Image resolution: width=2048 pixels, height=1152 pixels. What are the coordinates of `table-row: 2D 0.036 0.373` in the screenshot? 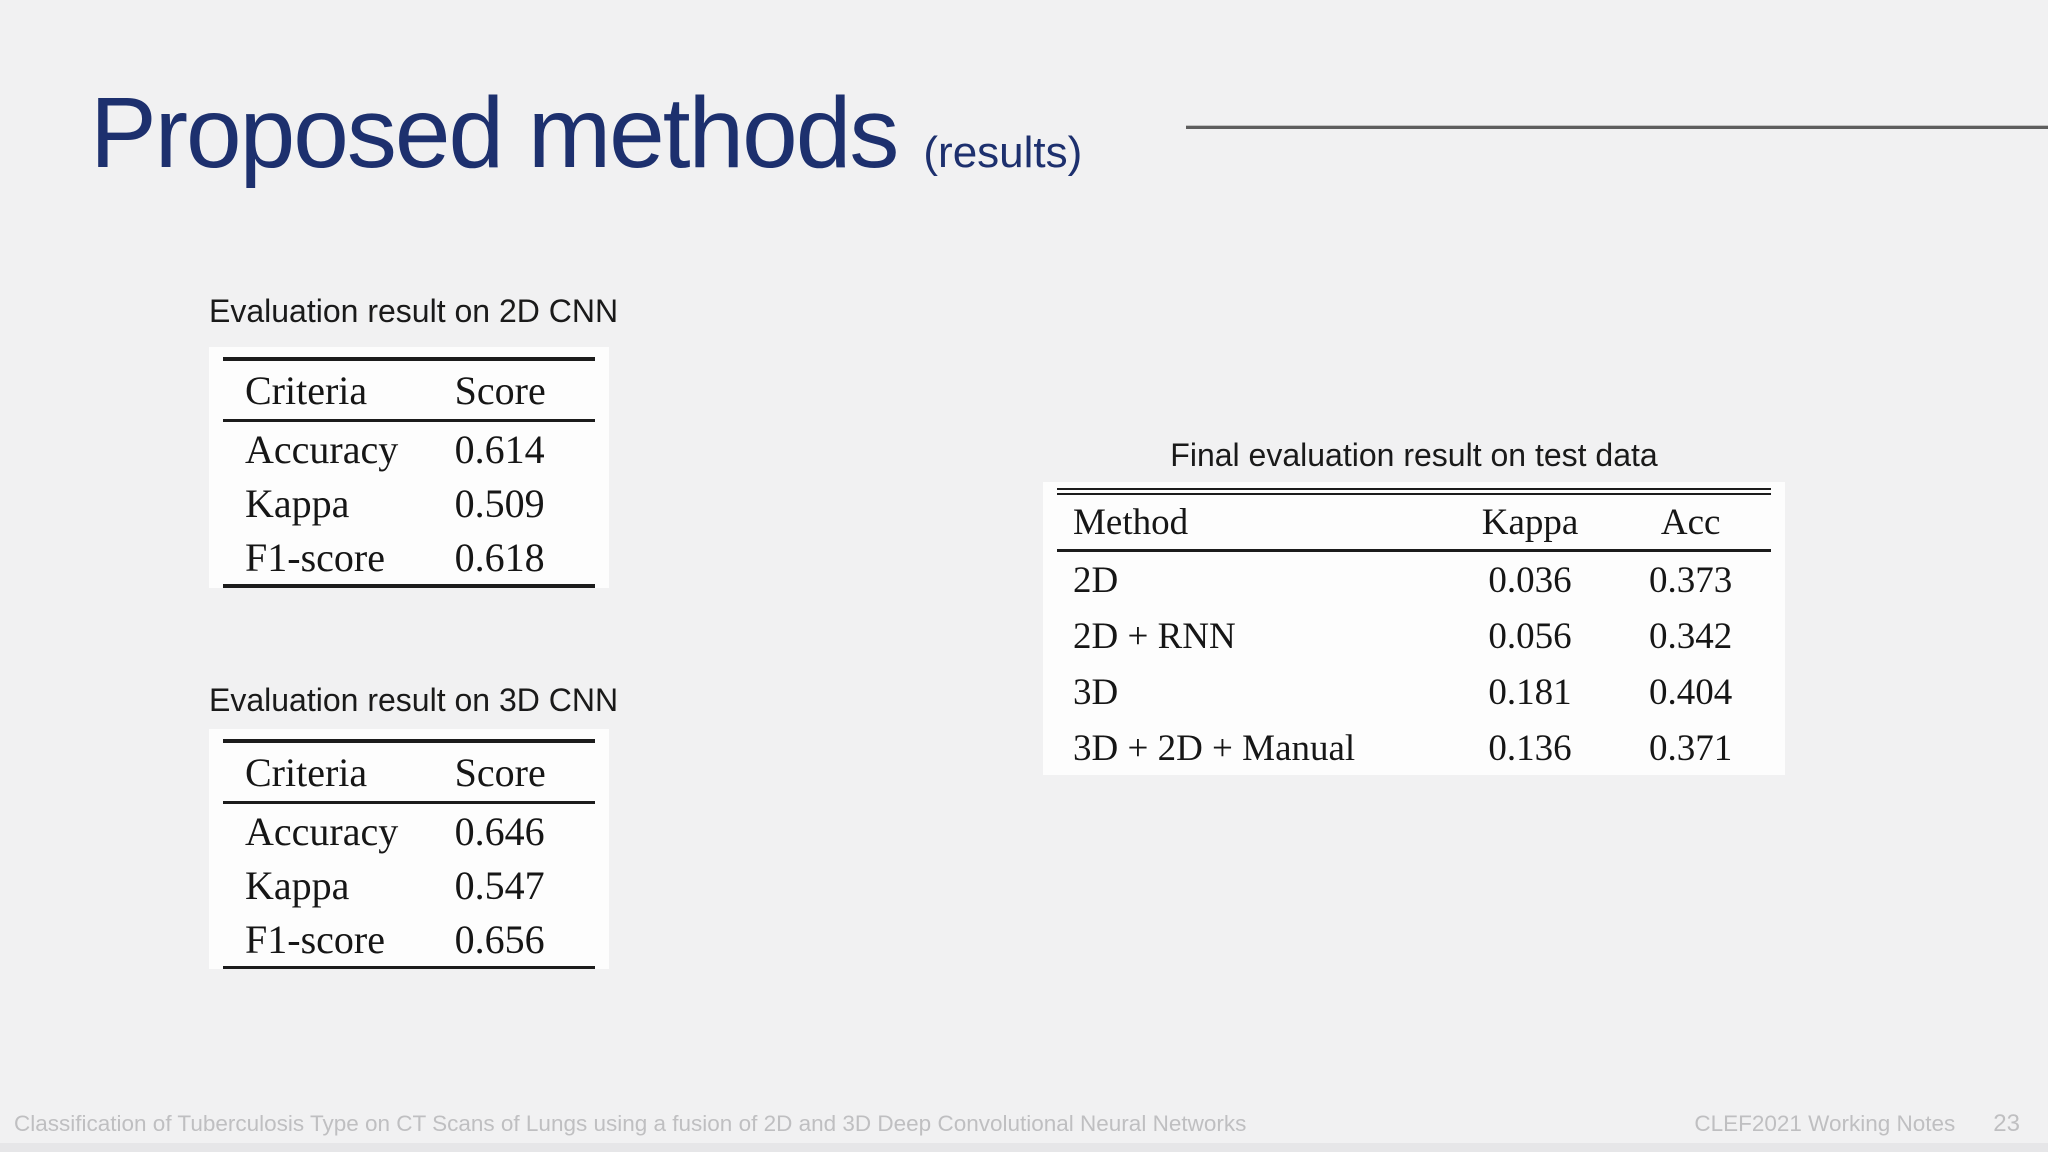 It's located at (1414, 580).